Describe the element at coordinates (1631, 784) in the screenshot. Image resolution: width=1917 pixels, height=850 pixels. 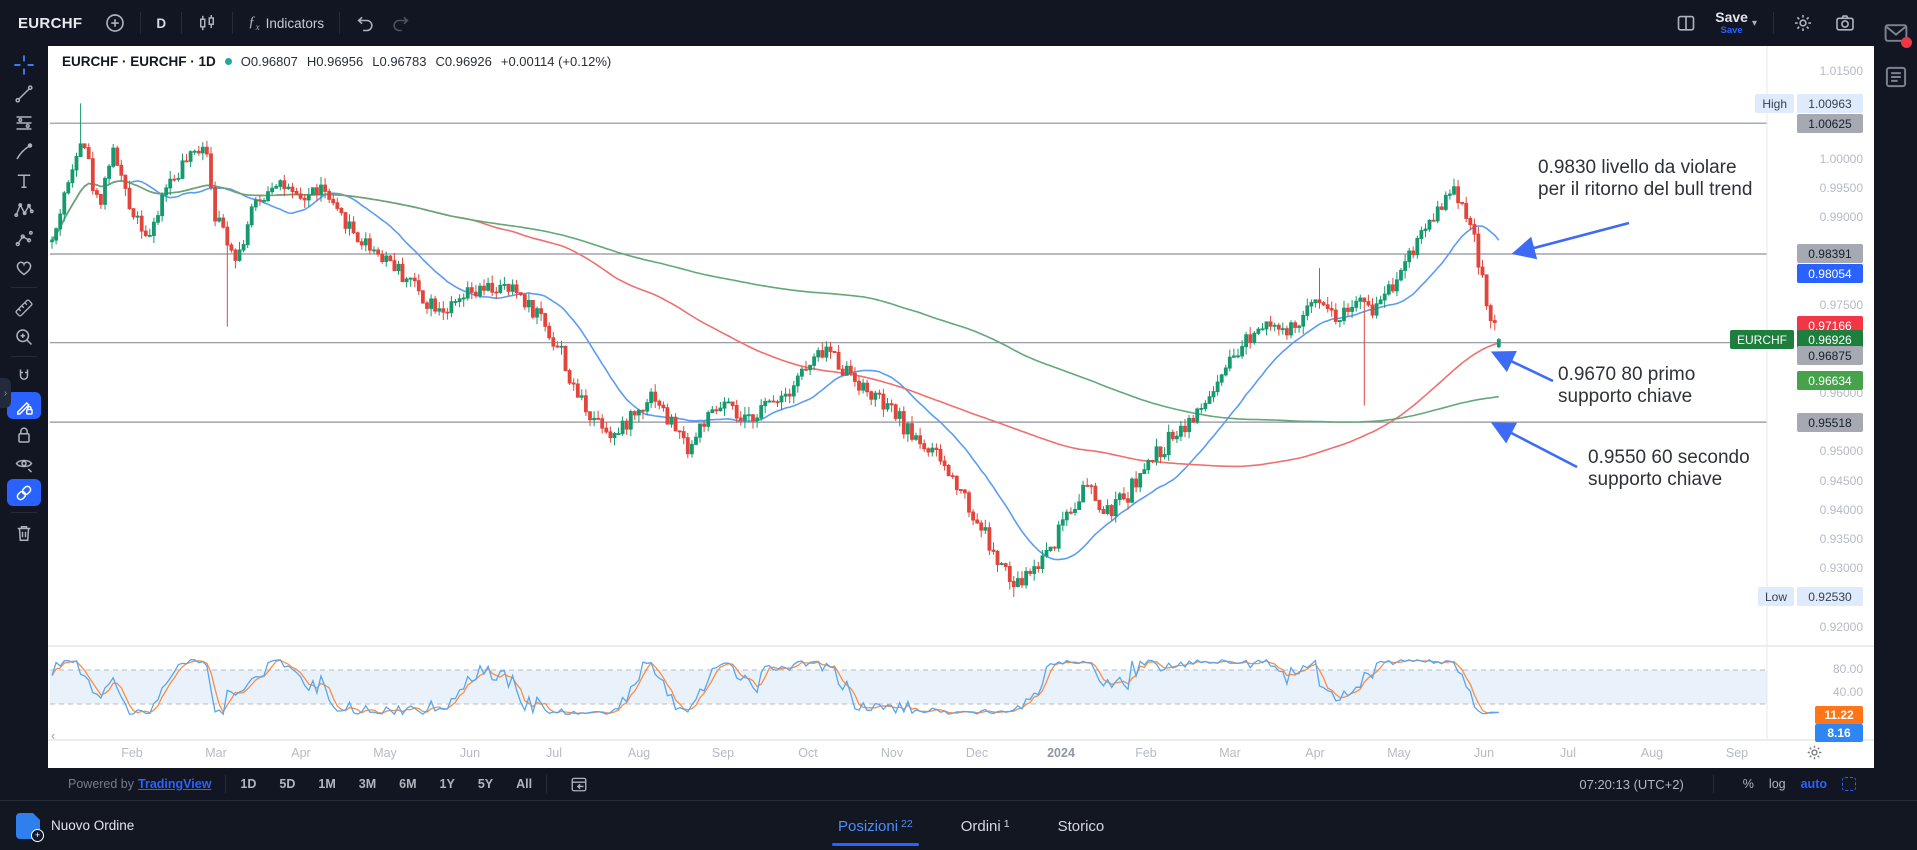
I see `session-clock: 07:20:13 (UTC+2)` at that location.